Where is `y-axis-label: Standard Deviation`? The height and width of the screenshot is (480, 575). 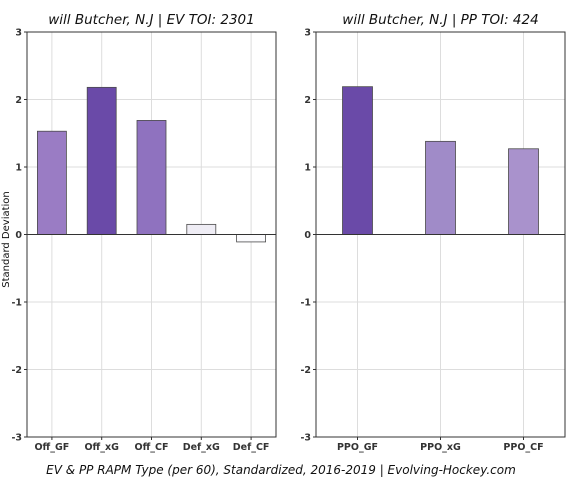 y-axis-label: Standard Deviation is located at coordinates (6, 239).